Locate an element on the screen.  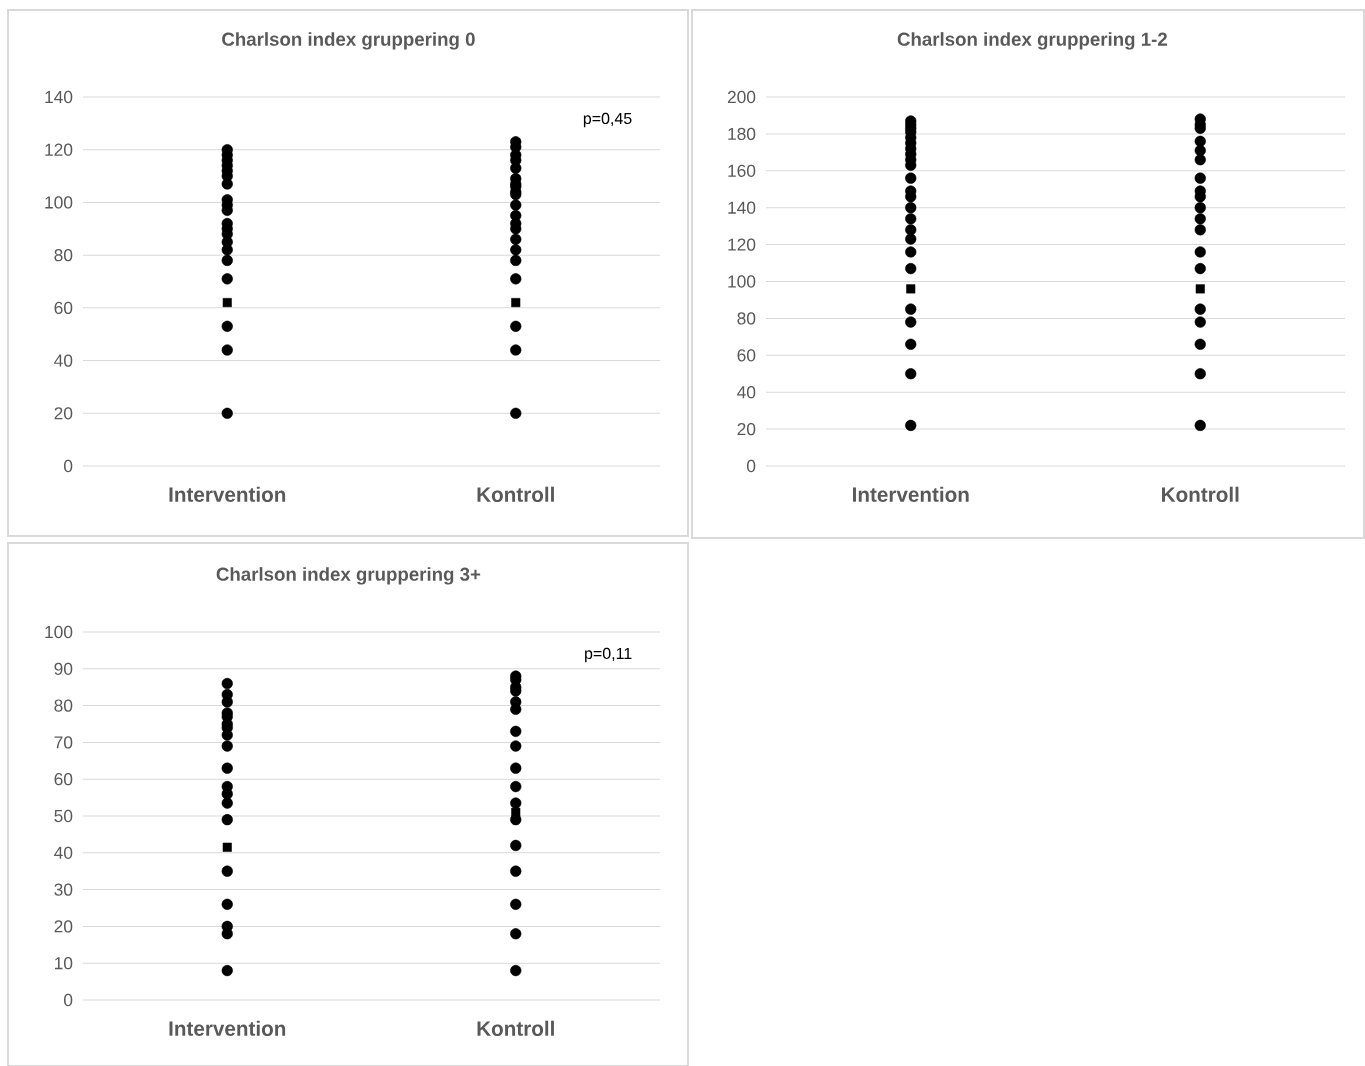
y-tick-label: 160 is located at coordinates (742, 170).